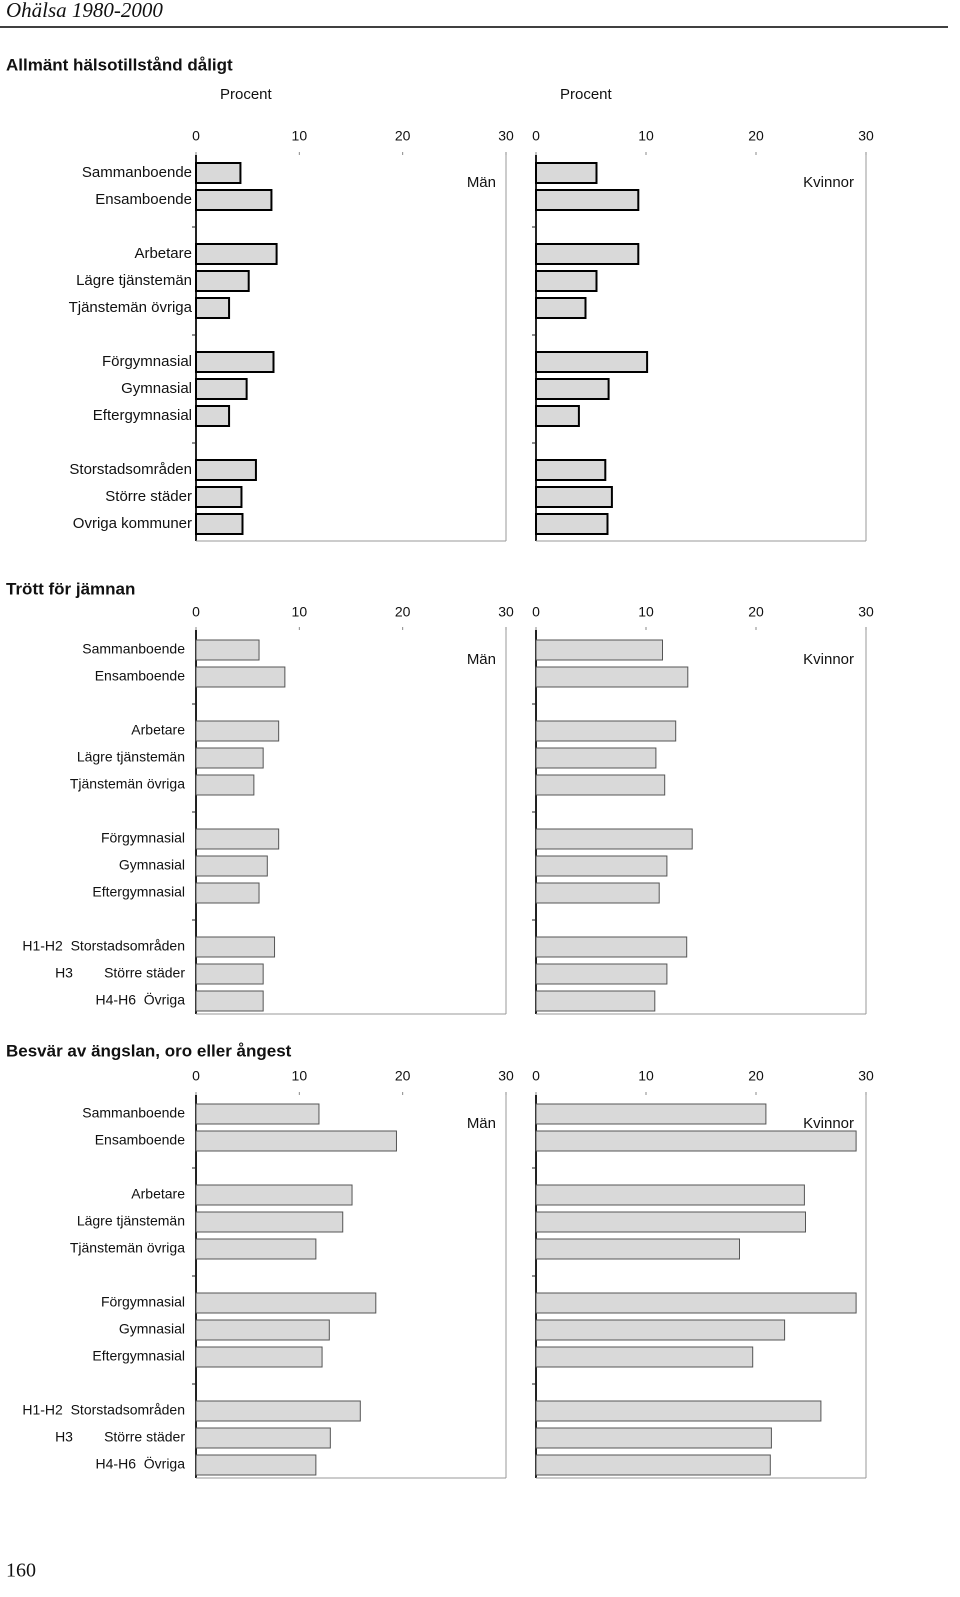 The width and height of the screenshot is (960, 1597). What do you see at coordinates (130, 469) in the screenshot?
I see `category-label: Storstadsområden` at bounding box center [130, 469].